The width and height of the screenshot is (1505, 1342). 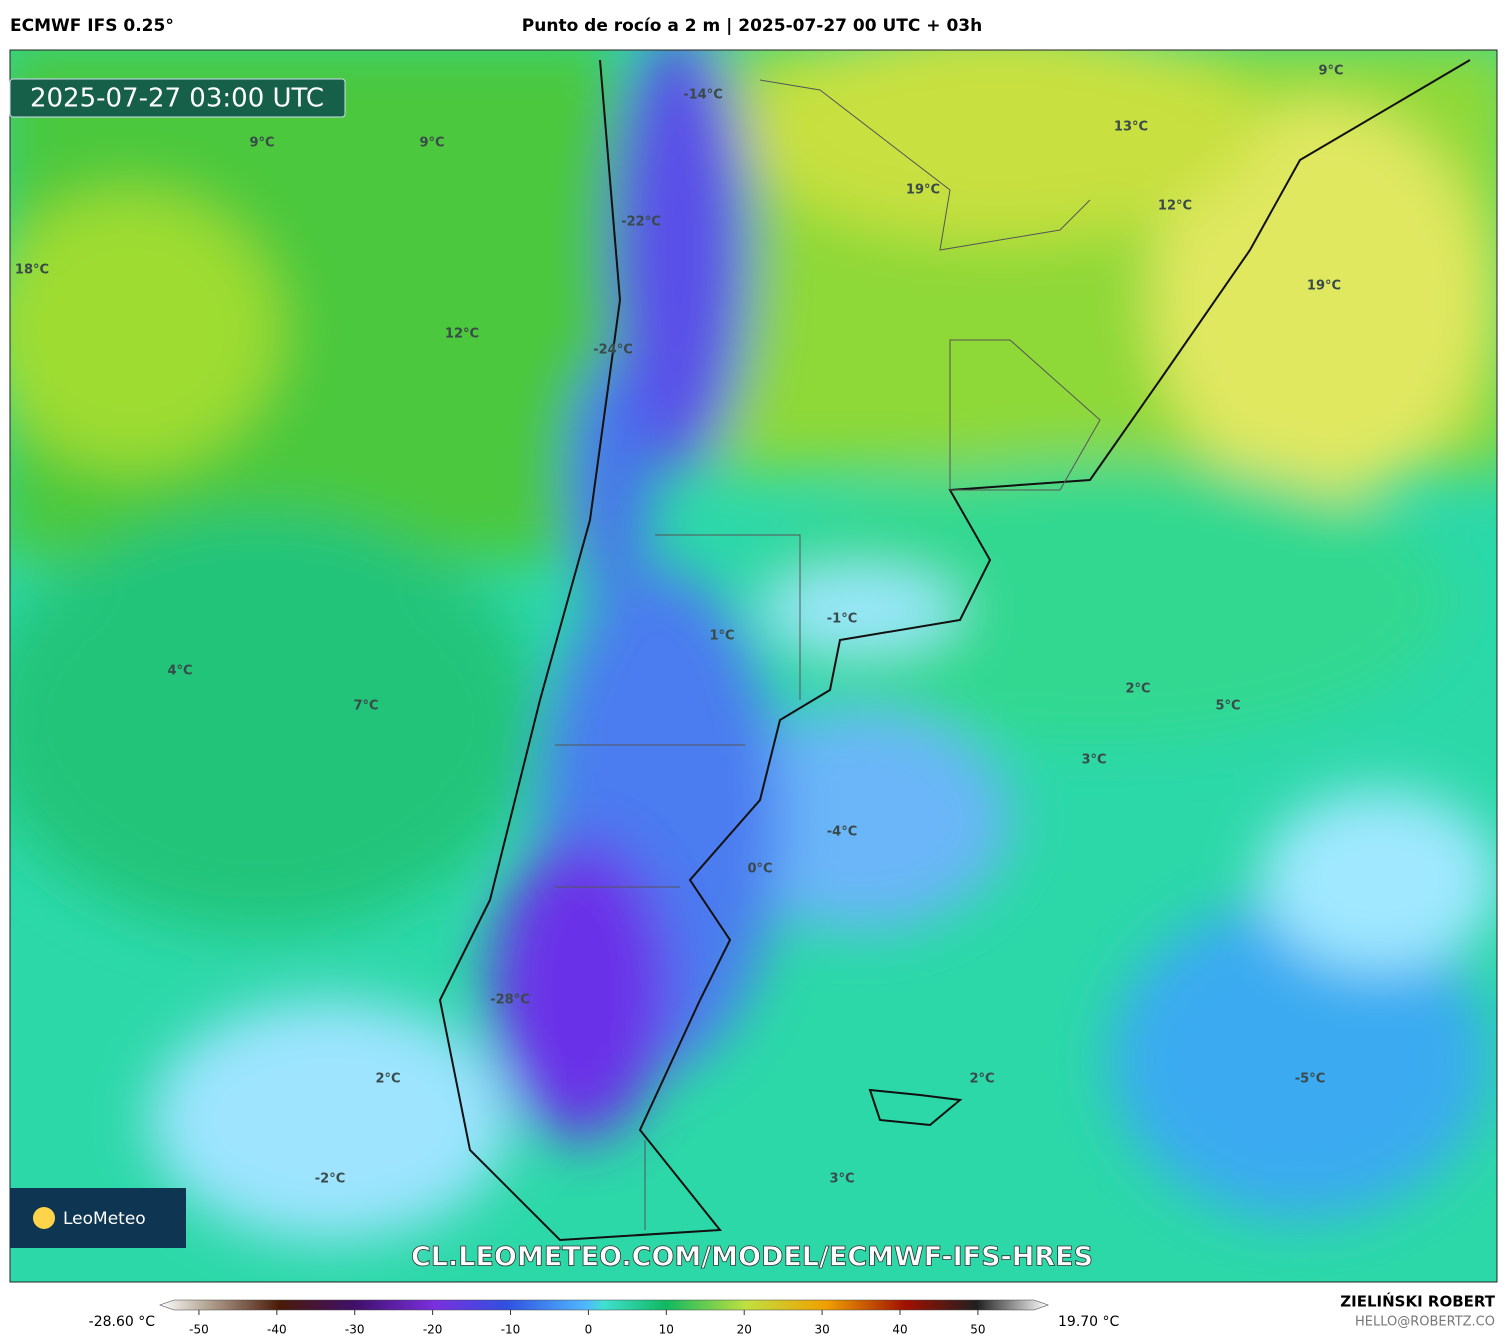 What do you see at coordinates (104, 1219) in the screenshot?
I see `logo-text: LeoMeteo` at bounding box center [104, 1219].